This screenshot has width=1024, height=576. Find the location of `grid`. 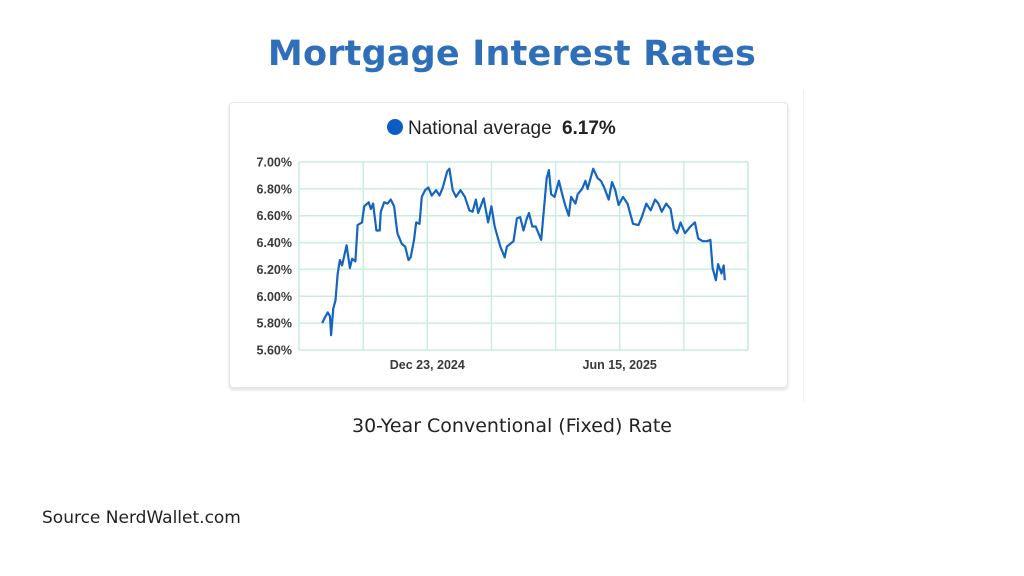

grid is located at coordinates (523, 256).